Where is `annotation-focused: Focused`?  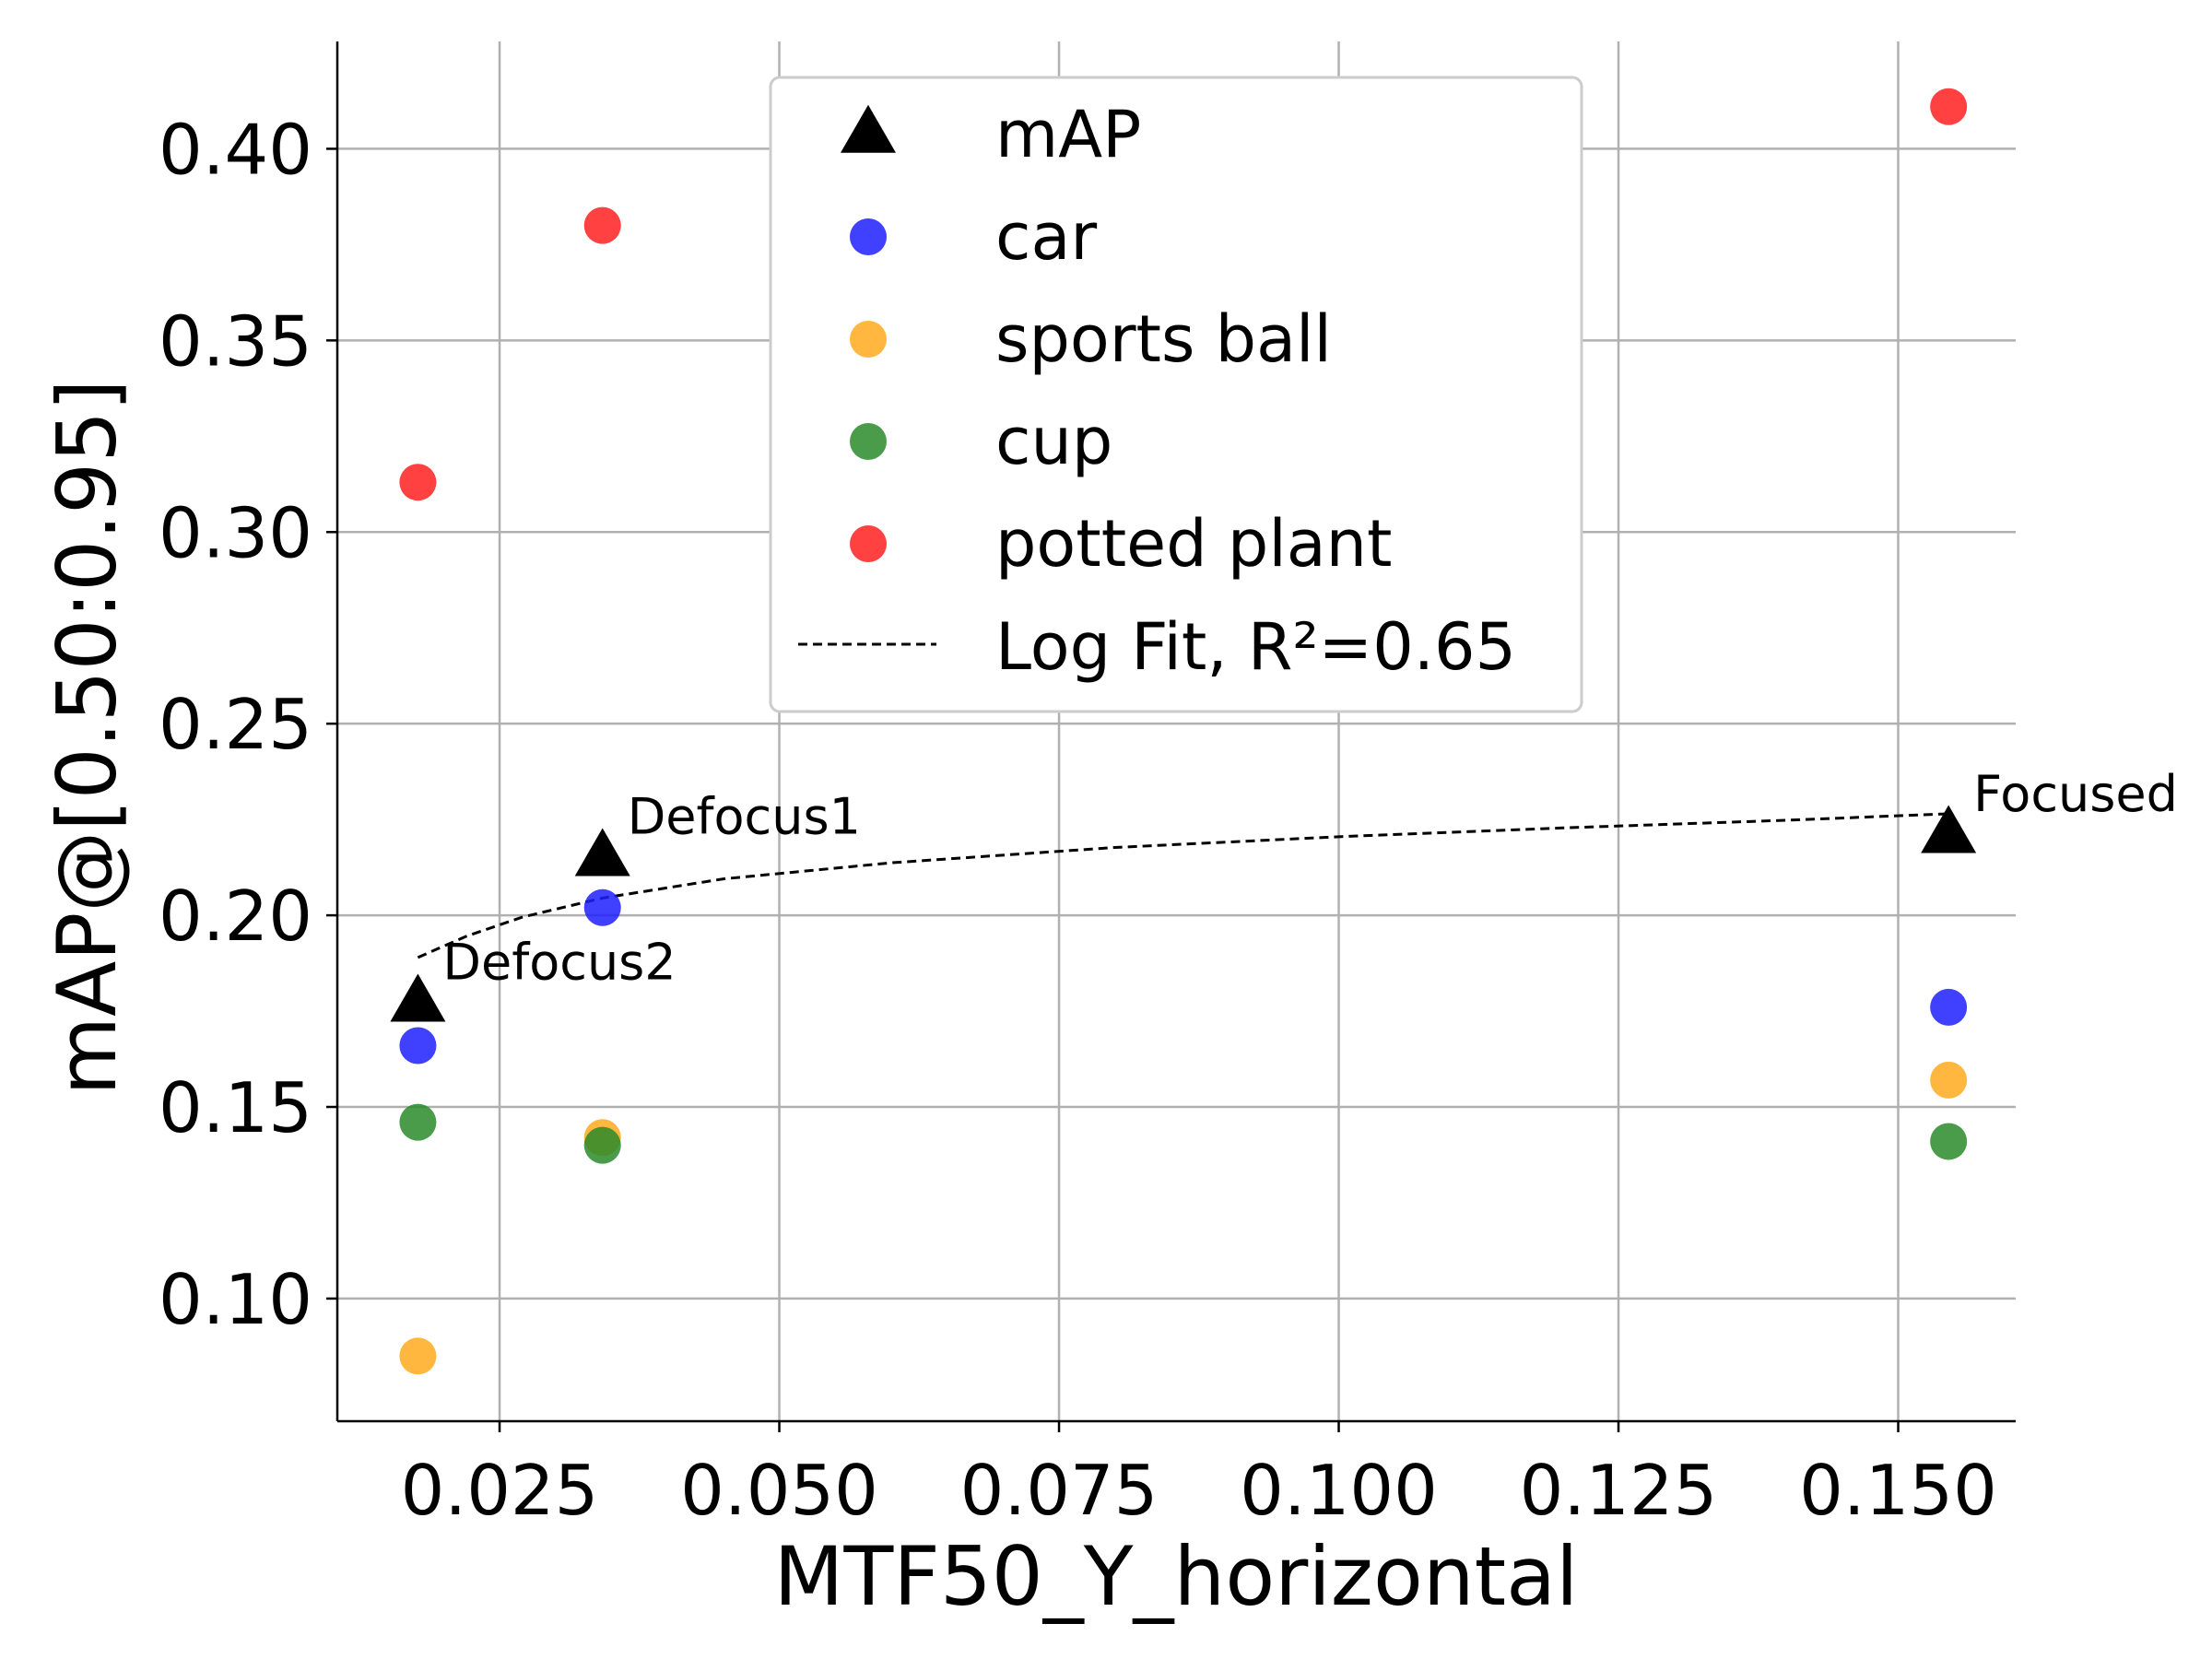 annotation-focused: Focused is located at coordinates (2075, 794).